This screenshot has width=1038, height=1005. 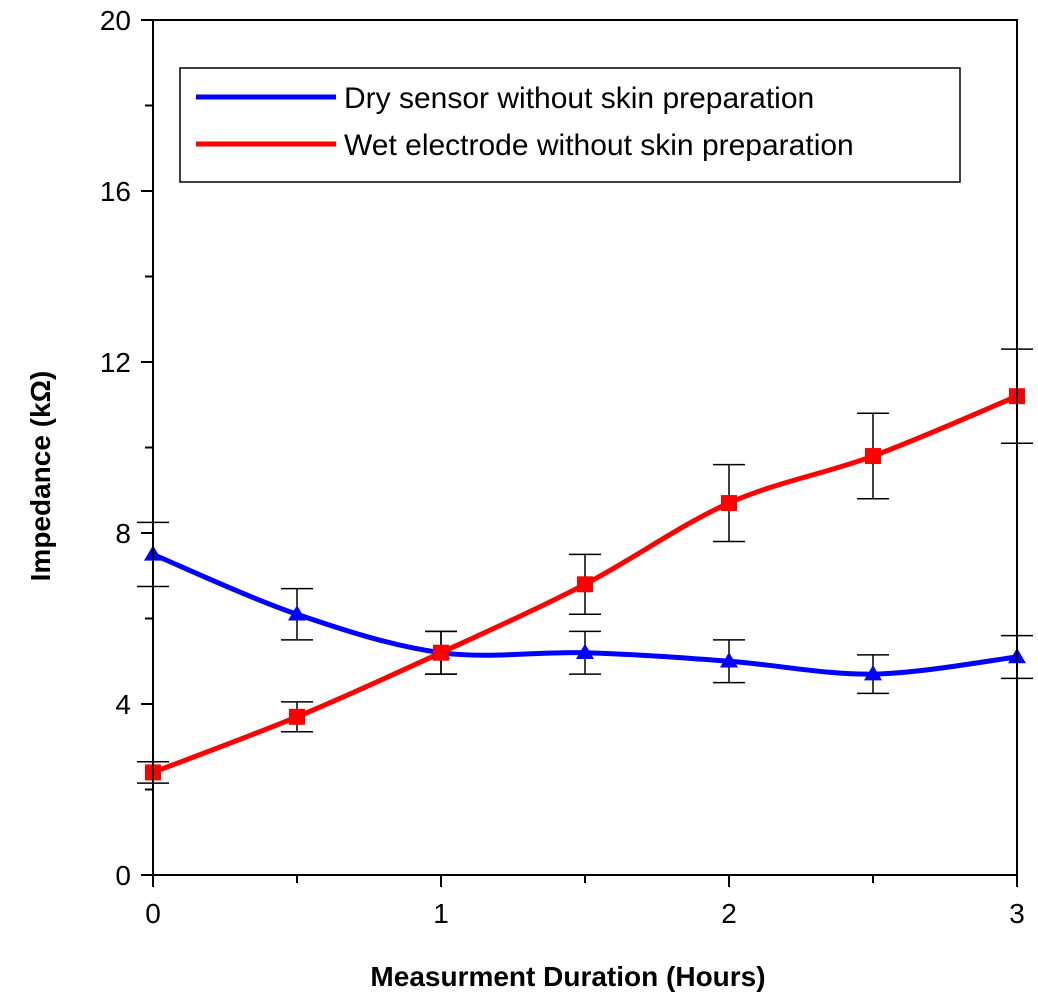 What do you see at coordinates (115, 191) in the screenshot?
I see `y-tick-label: 16` at bounding box center [115, 191].